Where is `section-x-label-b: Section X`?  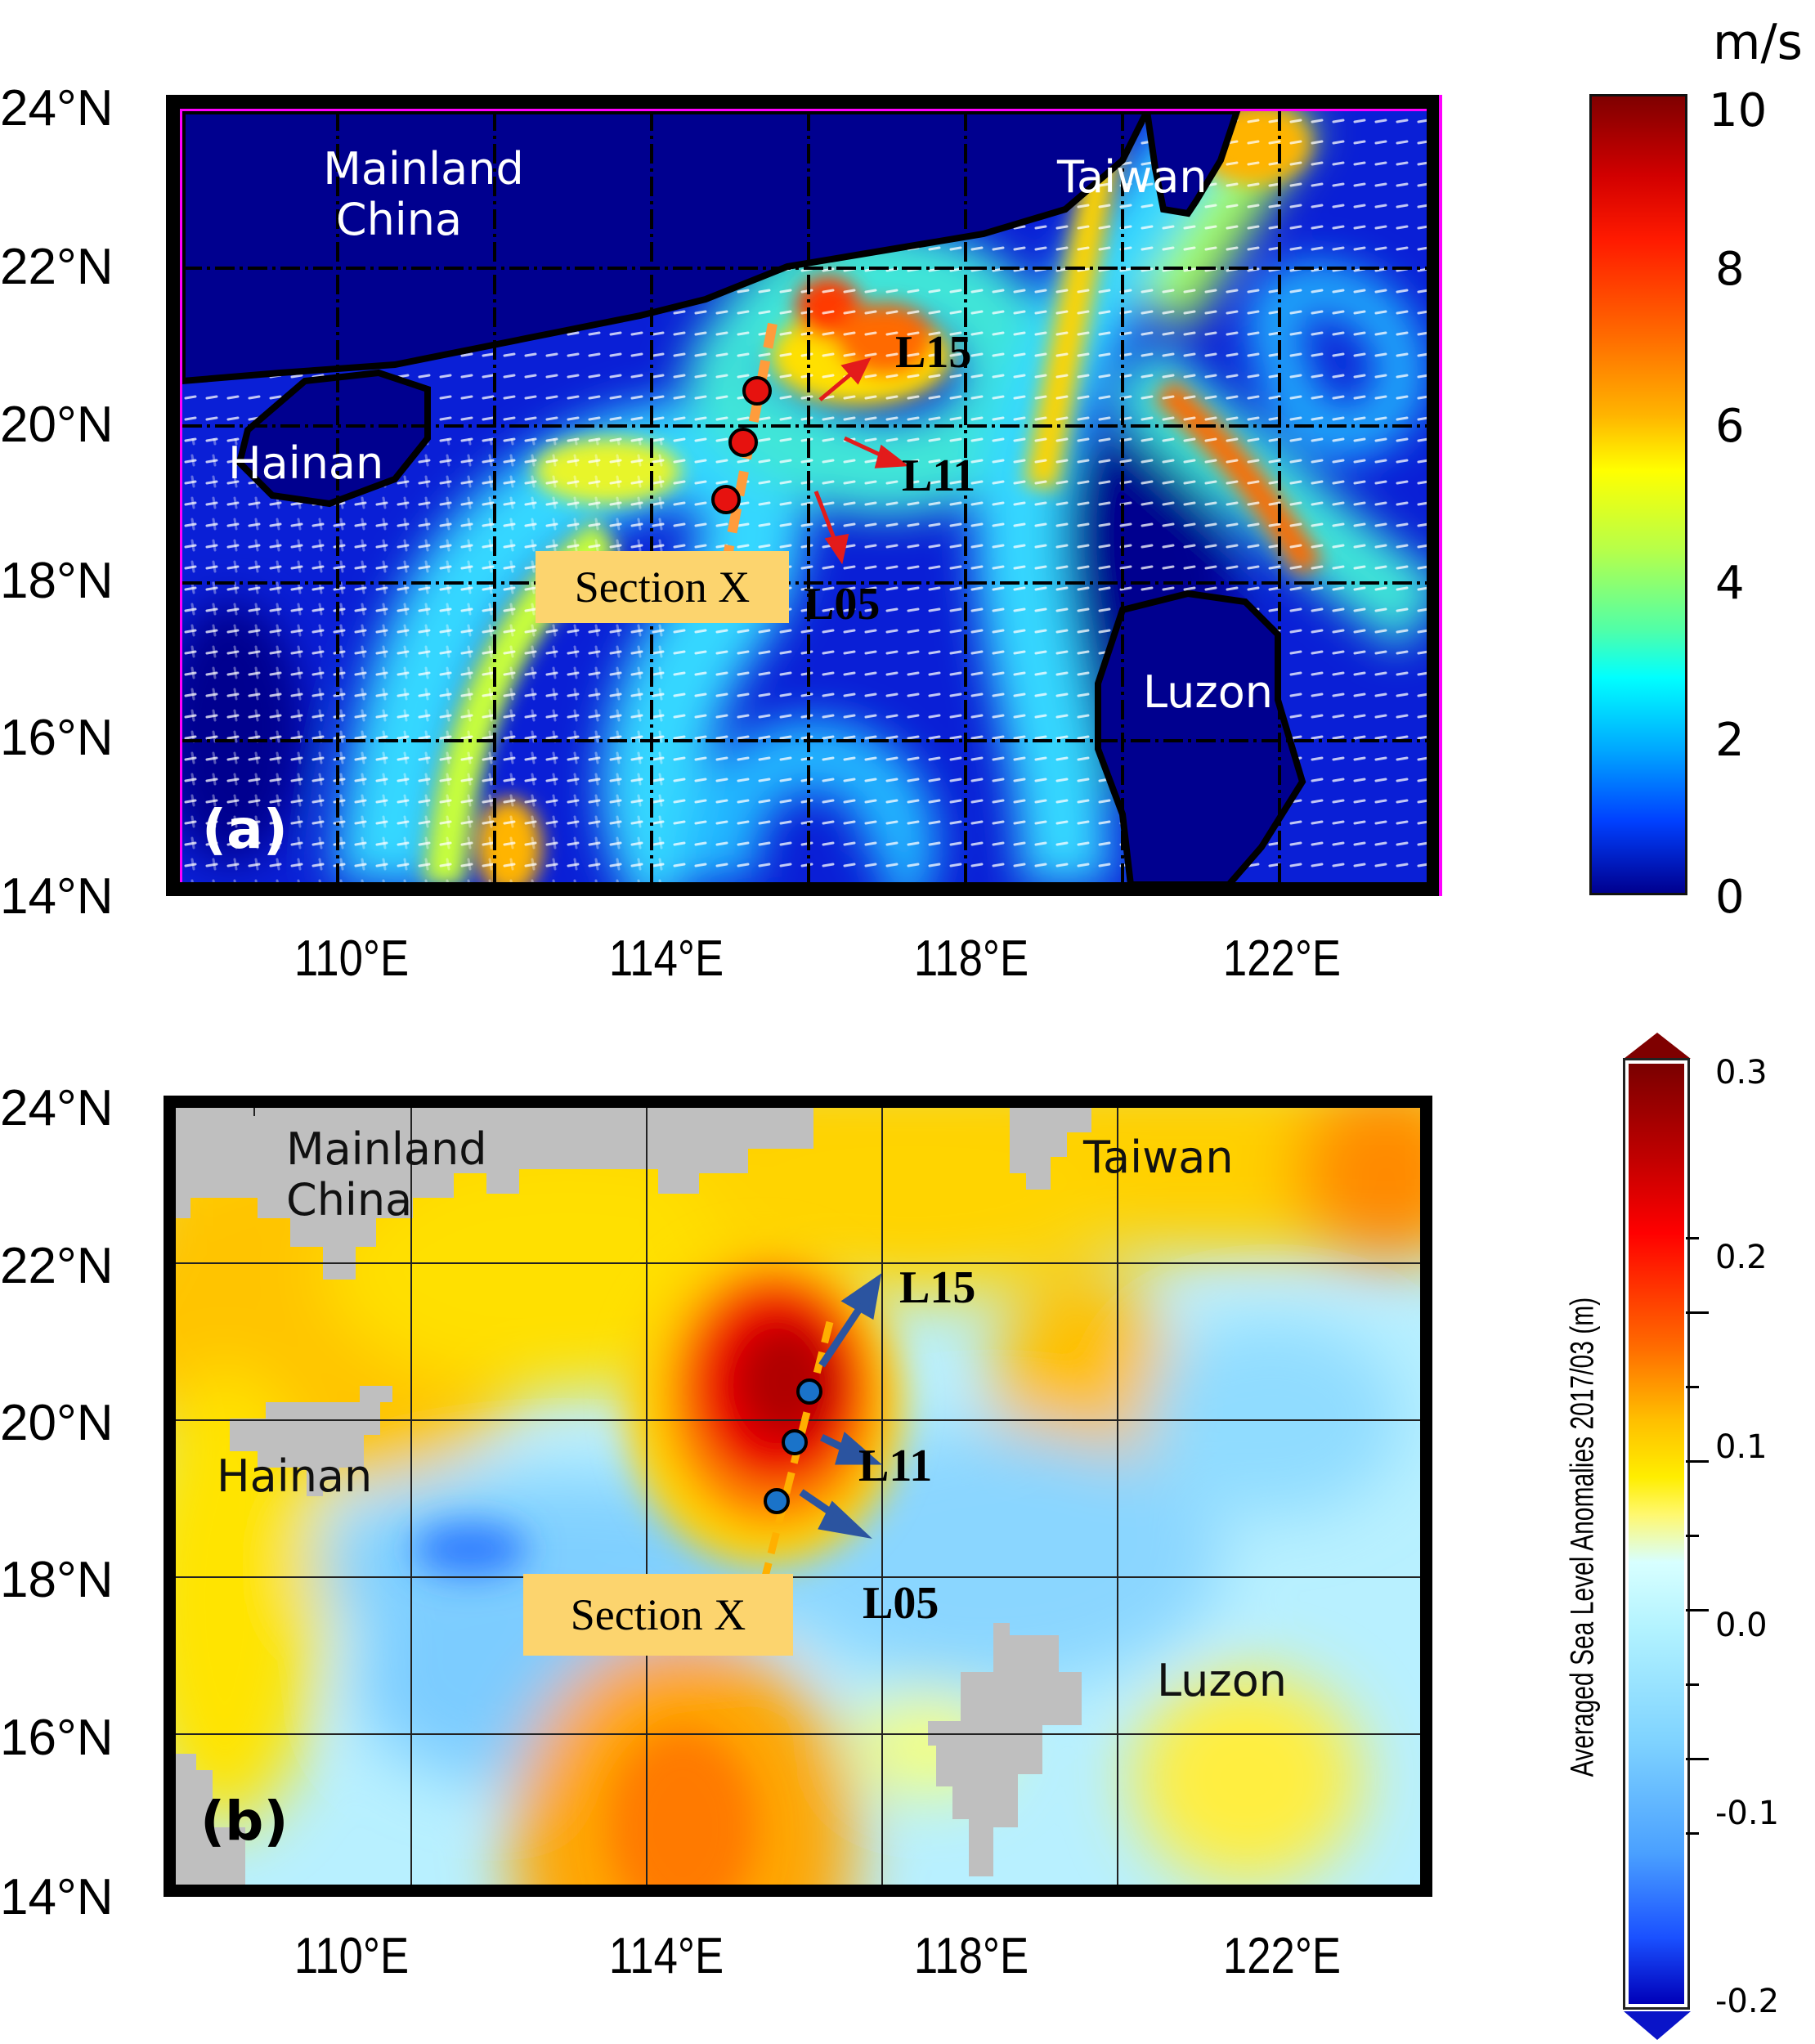 section-x-label-b: Section X is located at coordinates (658, 1615).